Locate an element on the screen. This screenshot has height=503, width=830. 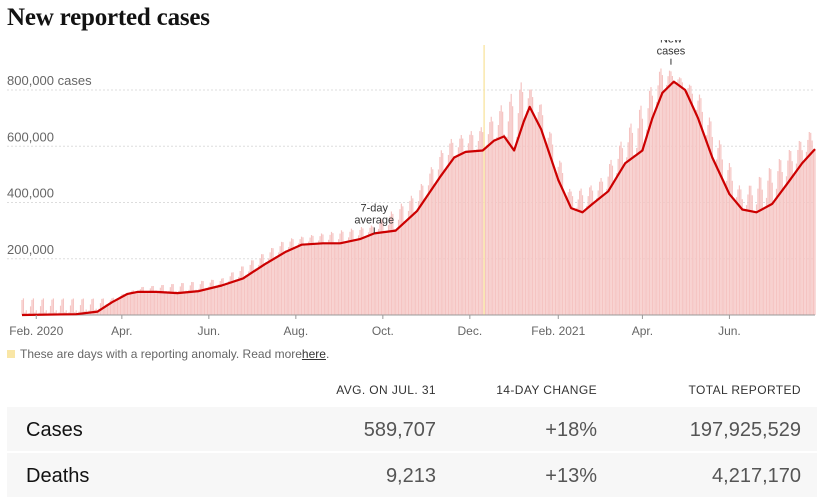
stats-row-deaths: Deaths 9,213 +13% 4,217,170 is located at coordinates (412, 475).